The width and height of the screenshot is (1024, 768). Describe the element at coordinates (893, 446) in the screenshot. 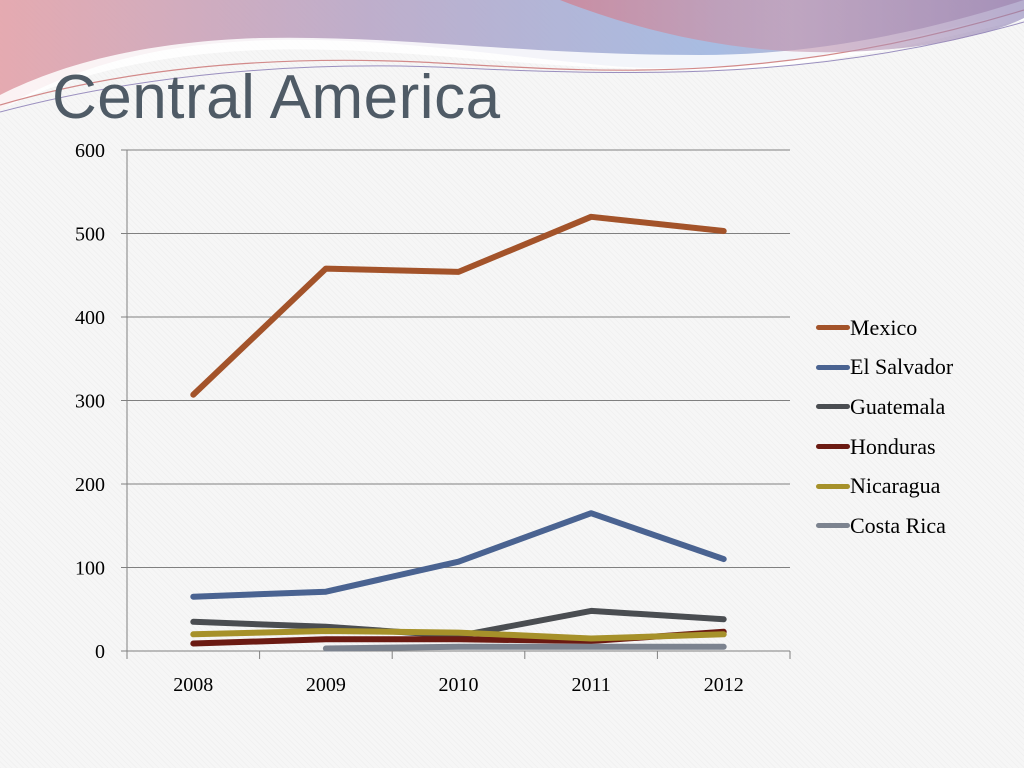

I see `legend-label: Honduras` at that location.